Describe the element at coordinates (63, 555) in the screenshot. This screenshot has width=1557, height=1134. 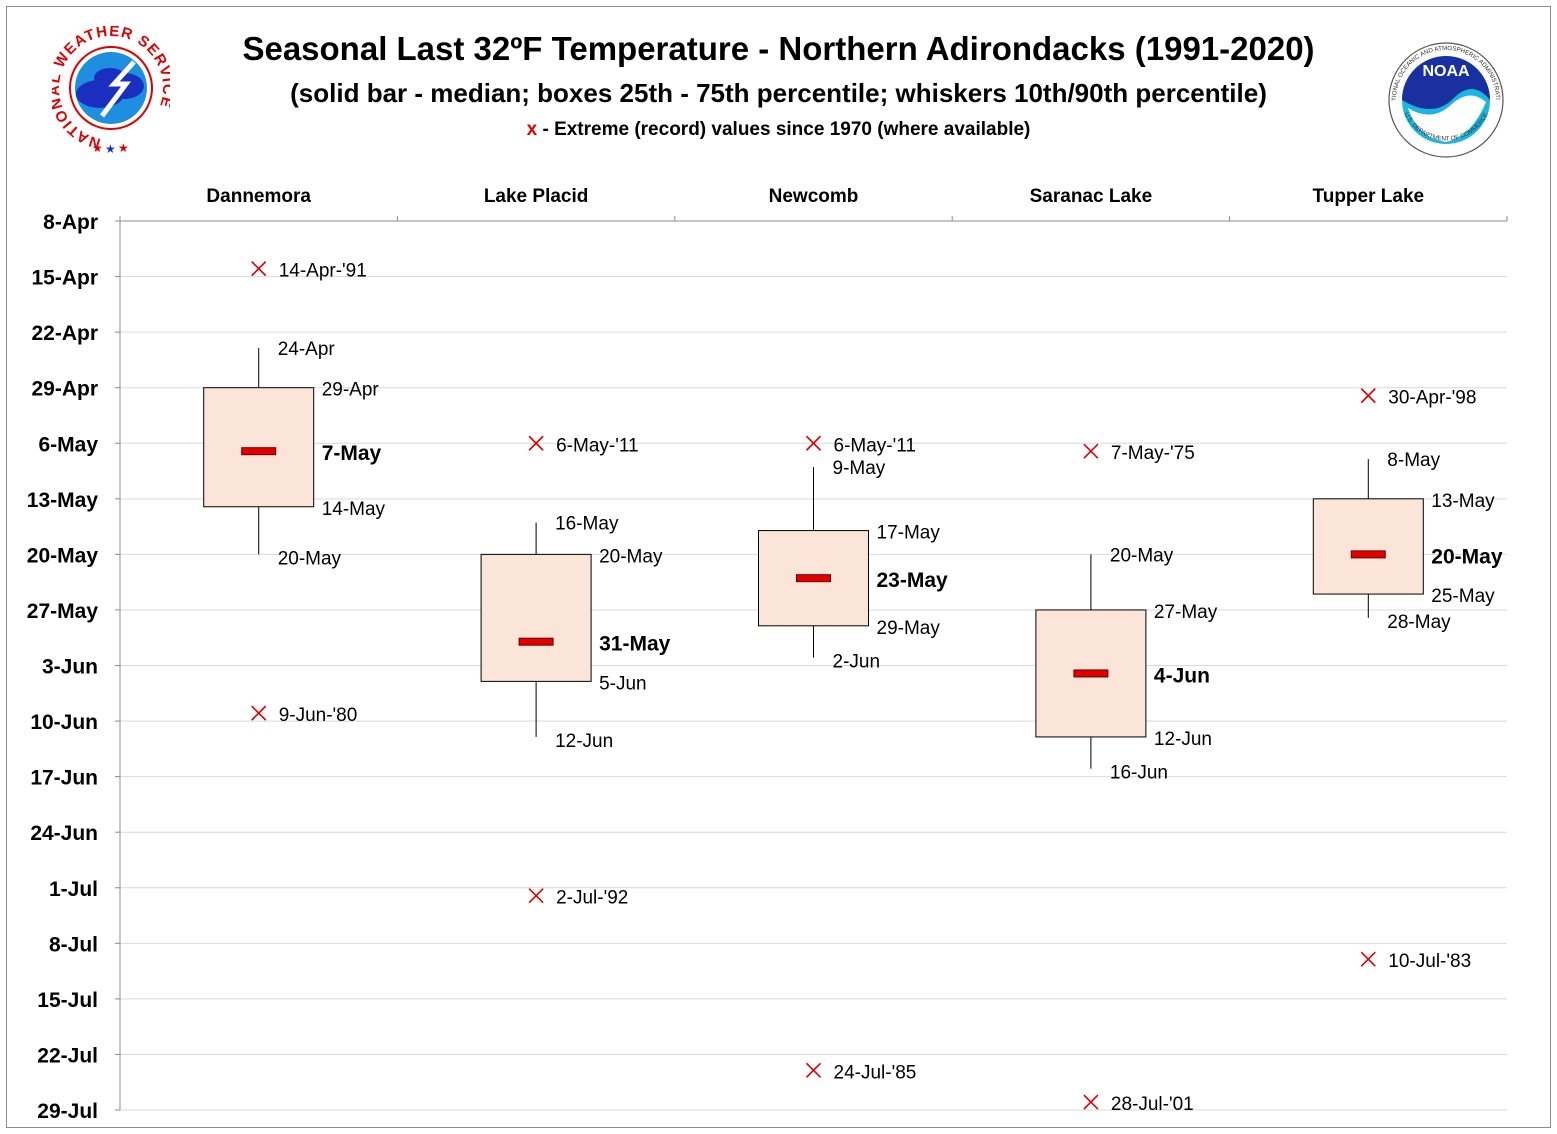
I see `y-tick-label: 20-May` at that location.